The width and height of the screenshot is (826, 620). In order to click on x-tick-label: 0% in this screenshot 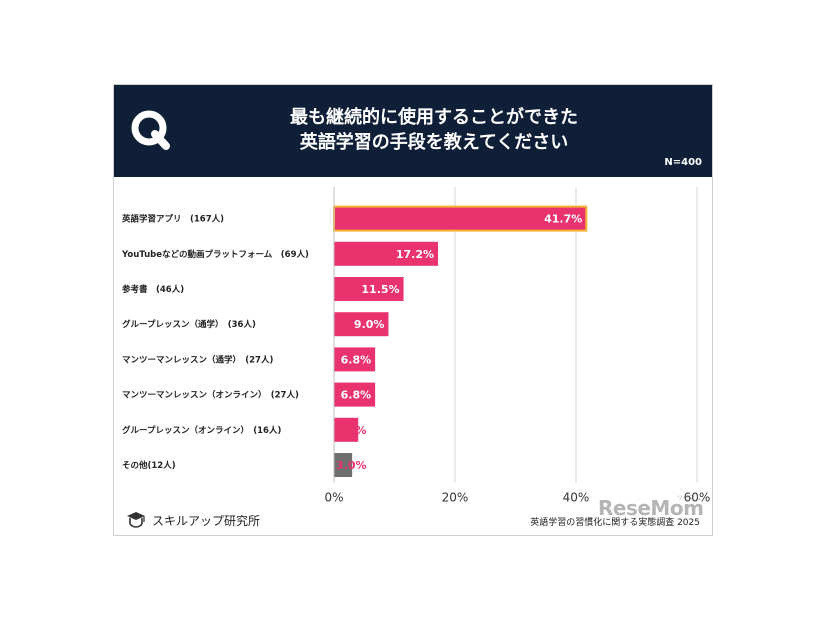, I will do `click(333, 498)`.